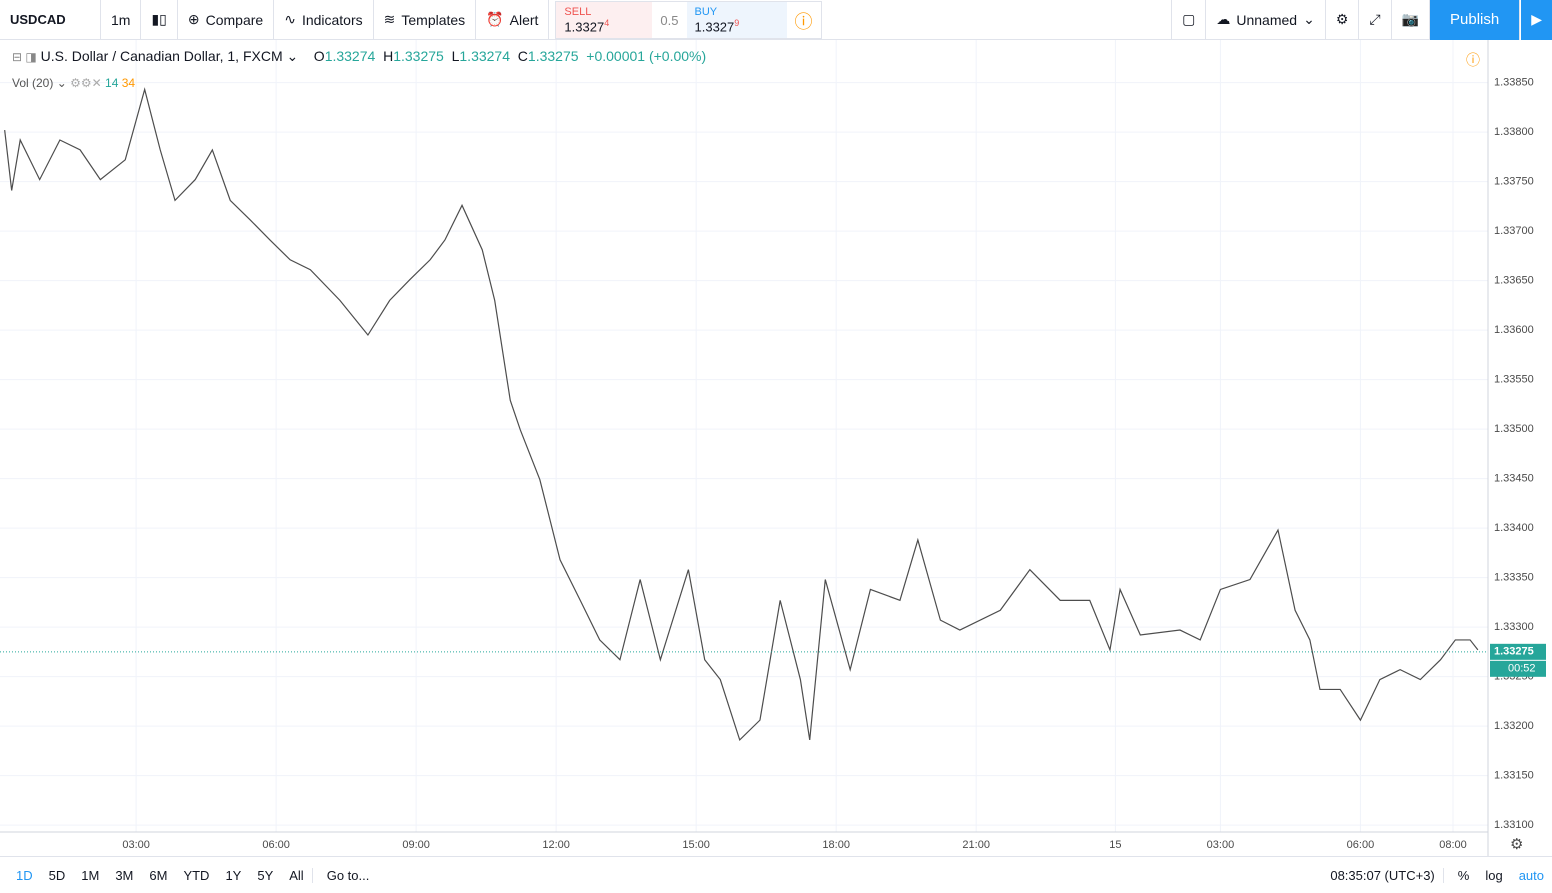  What do you see at coordinates (646, 56) in the screenshot?
I see `change: +0.00001 (+0.00%)` at bounding box center [646, 56].